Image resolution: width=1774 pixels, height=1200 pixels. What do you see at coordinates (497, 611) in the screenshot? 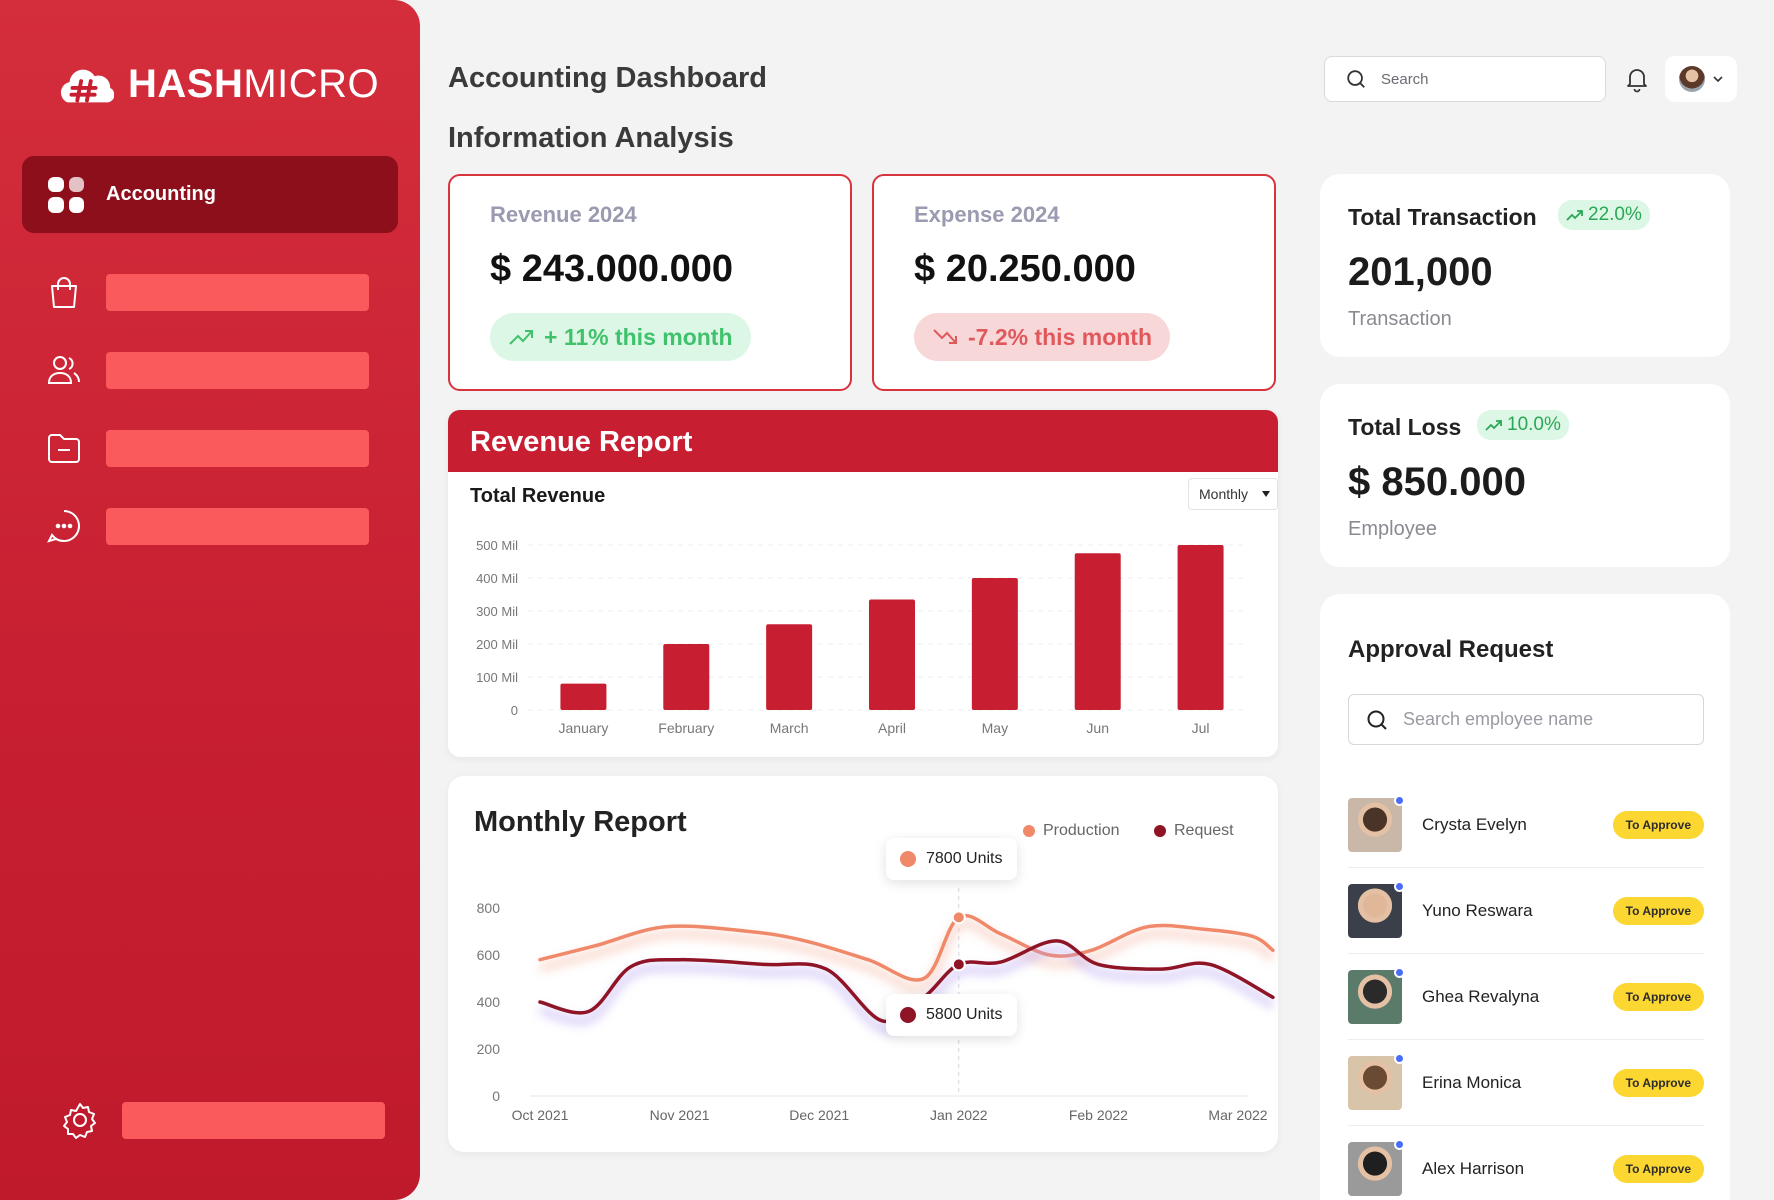
I see `y-tick-label: 300 Mil` at bounding box center [497, 611].